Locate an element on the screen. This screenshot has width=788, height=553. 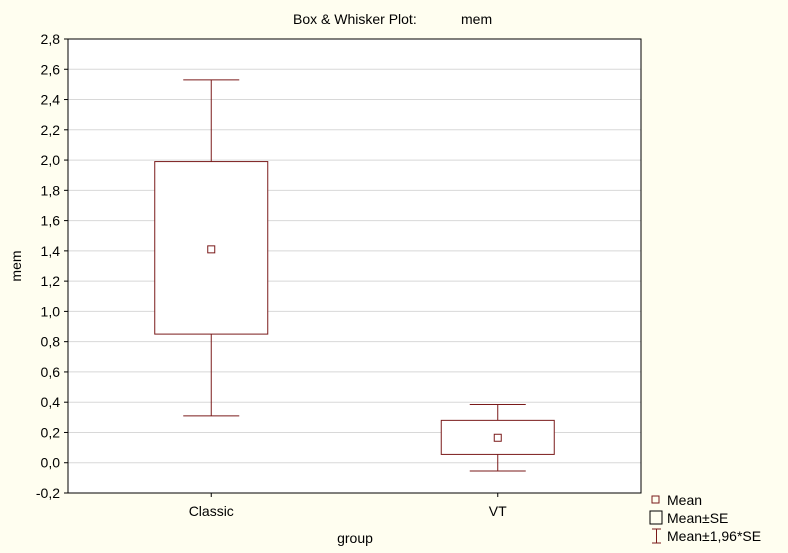
x-axis-ticks: Classic VT is located at coordinates (348, 506).